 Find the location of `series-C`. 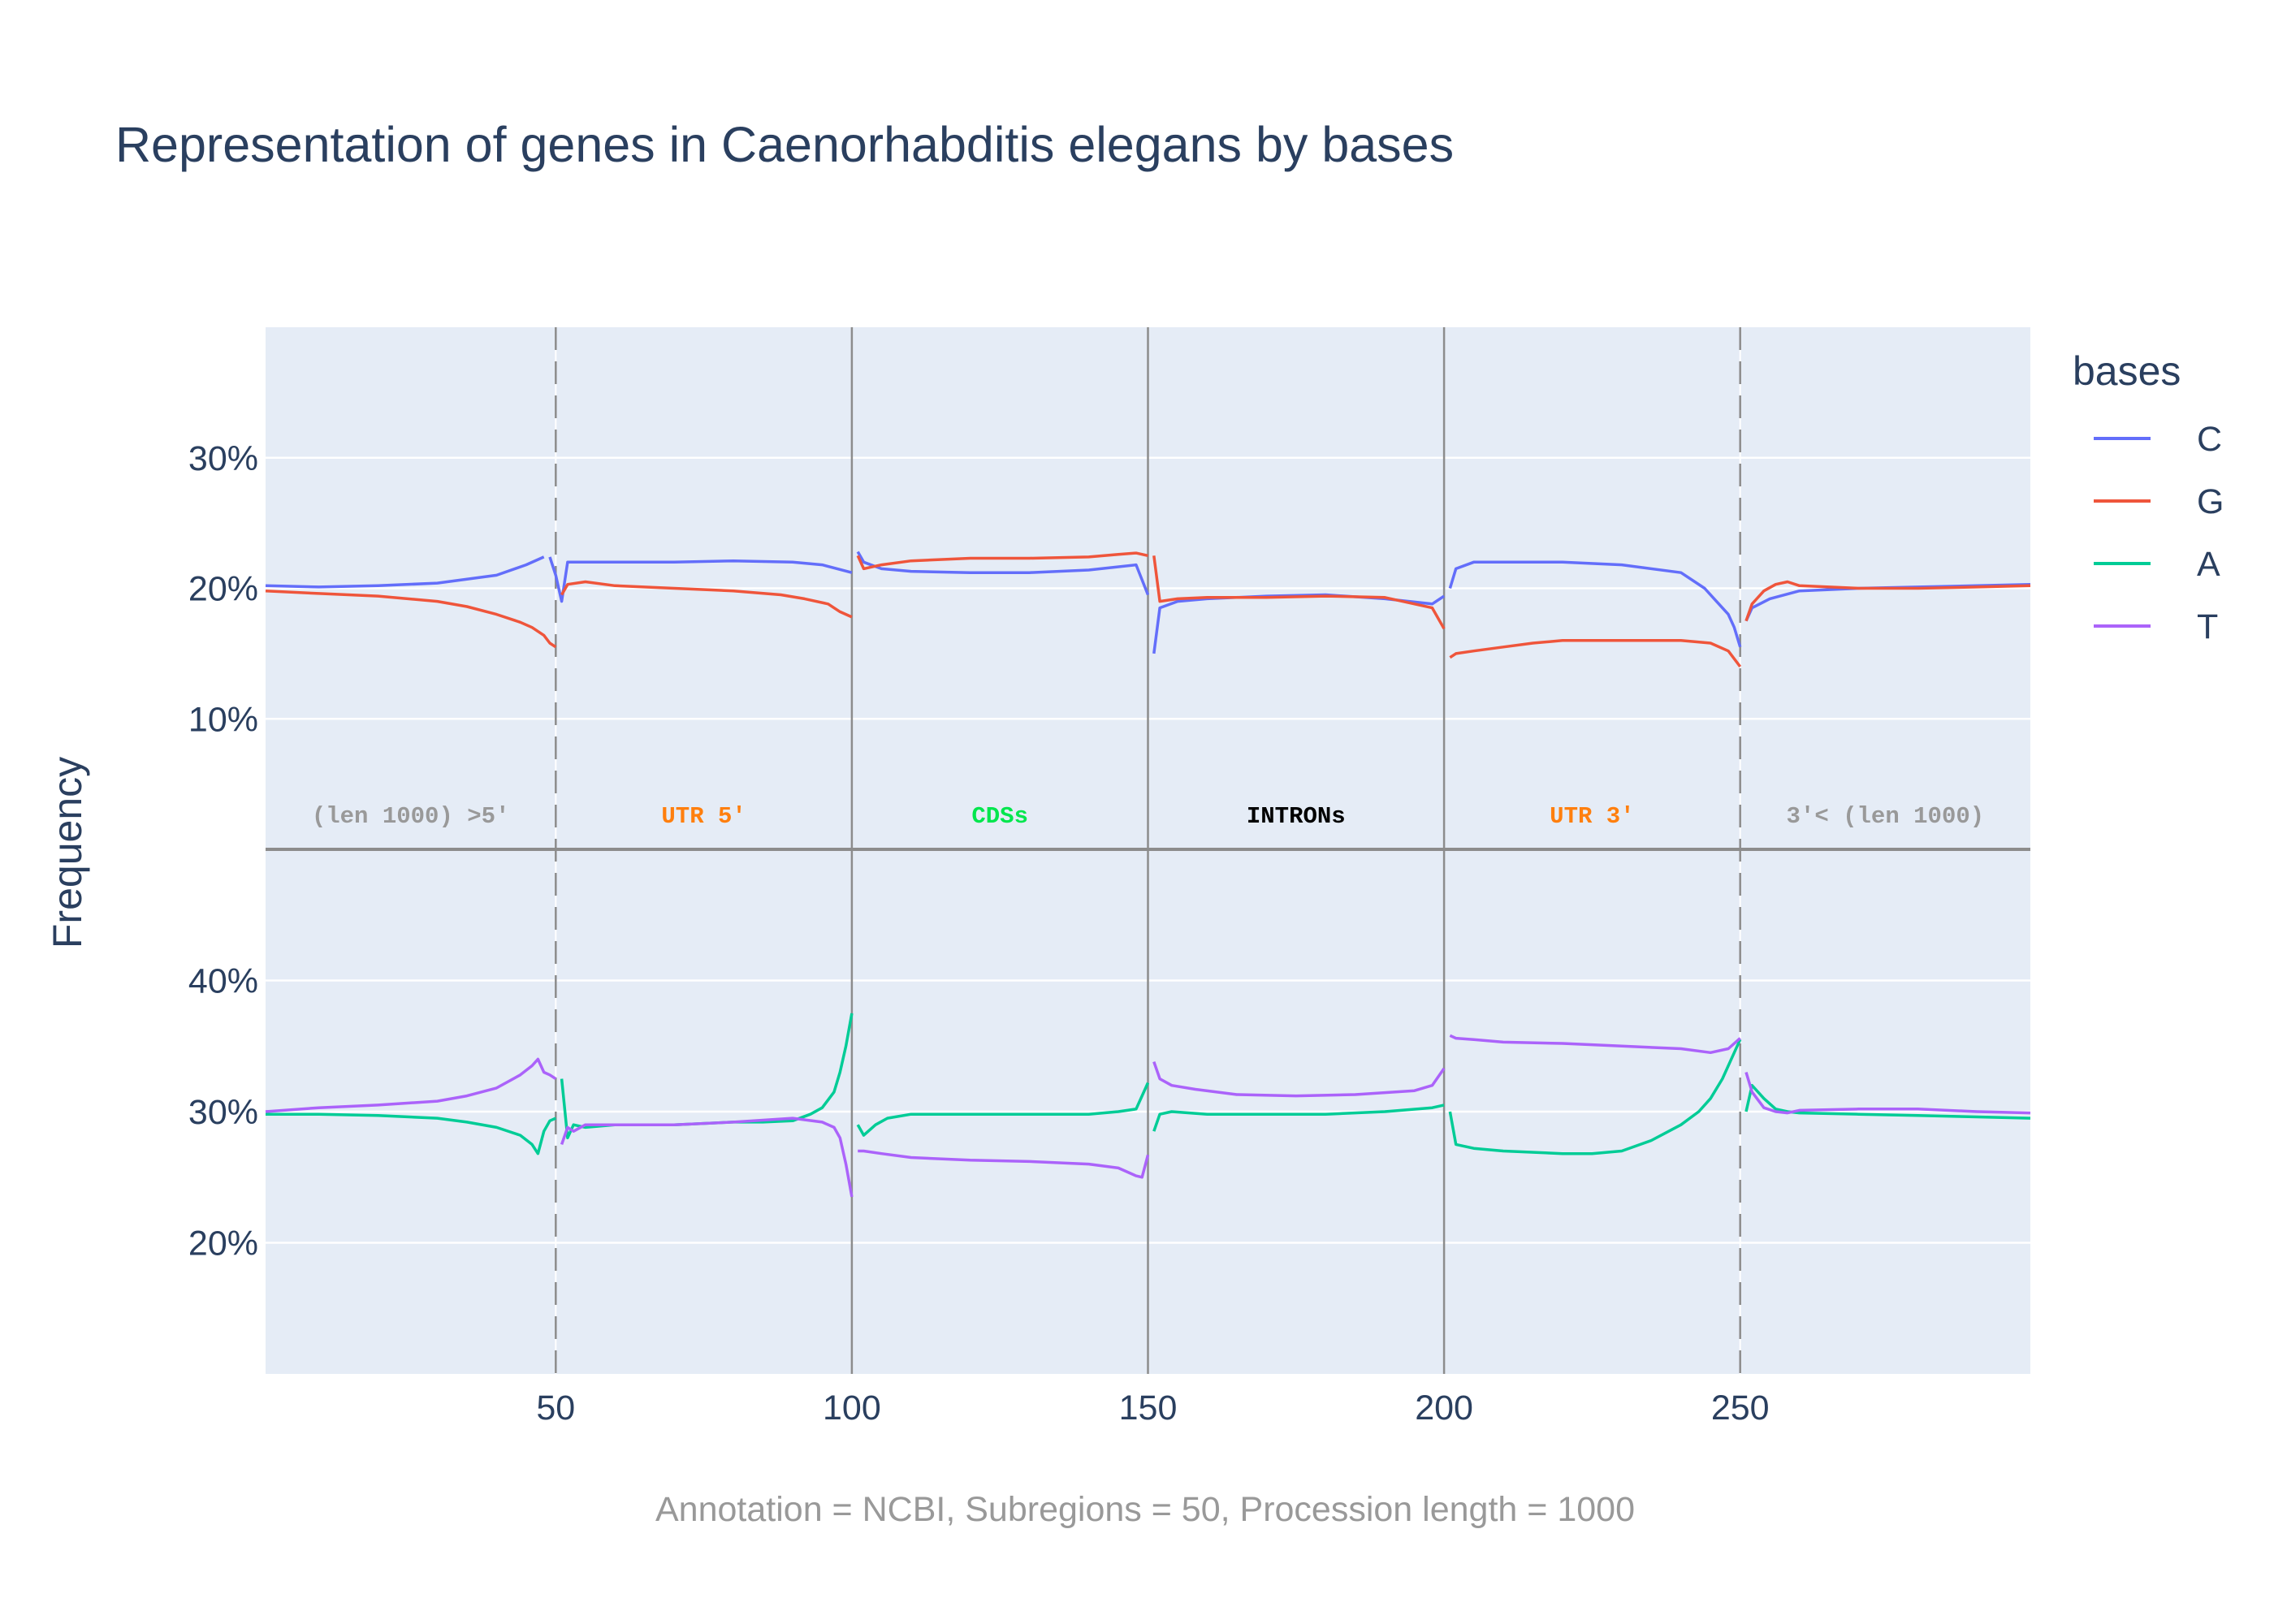

series-C is located at coordinates (1148, 603).